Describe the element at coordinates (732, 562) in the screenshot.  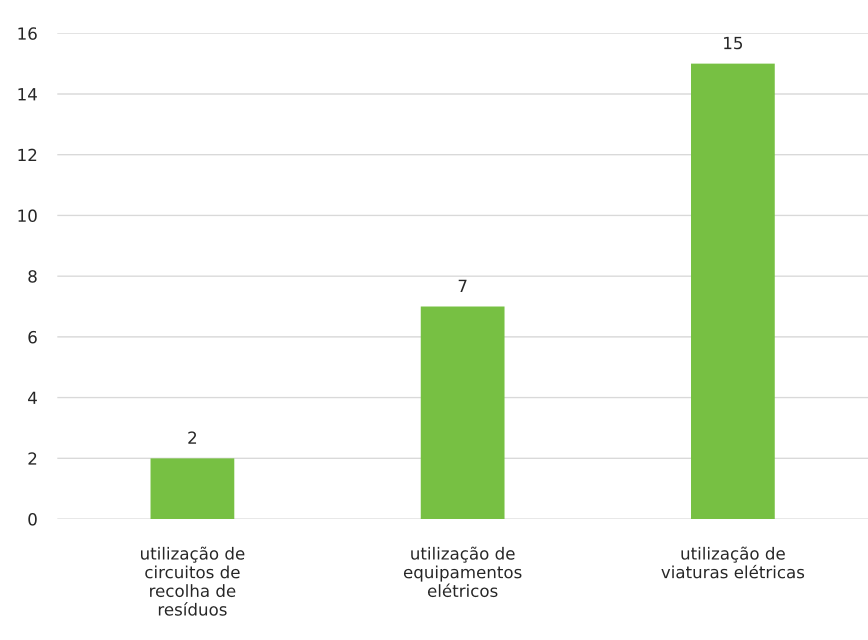
I see `x-tick-label: utilização de viaturas elétricas` at that location.